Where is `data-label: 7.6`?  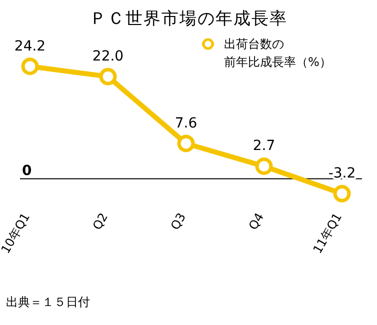 data-label: 7.6 is located at coordinates (186, 123).